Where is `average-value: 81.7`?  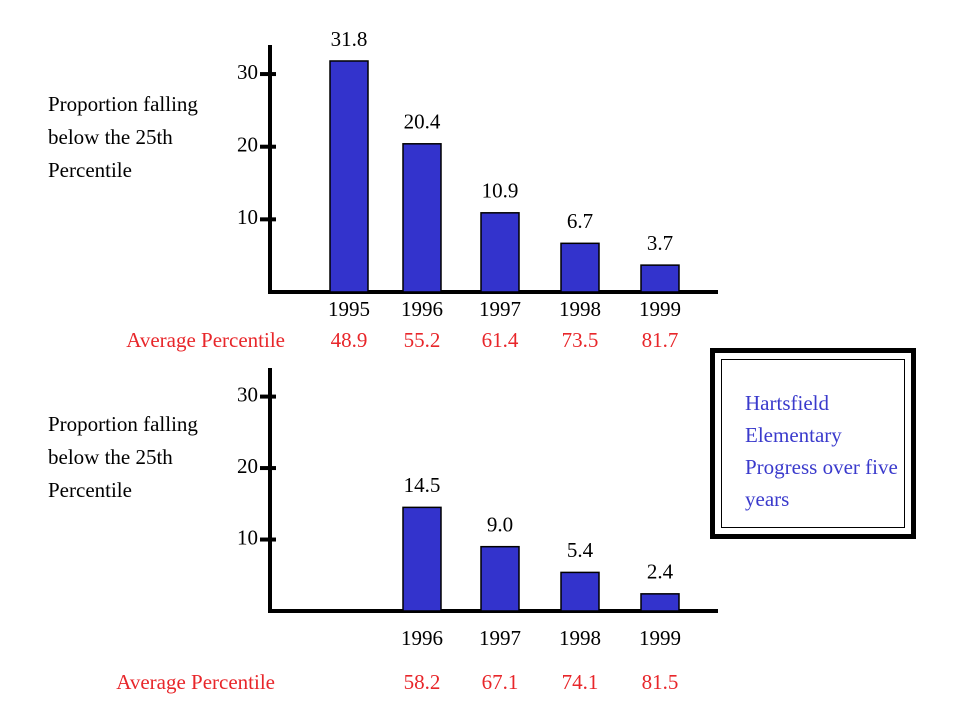
average-value: 81.7 is located at coordinates (660, 340).